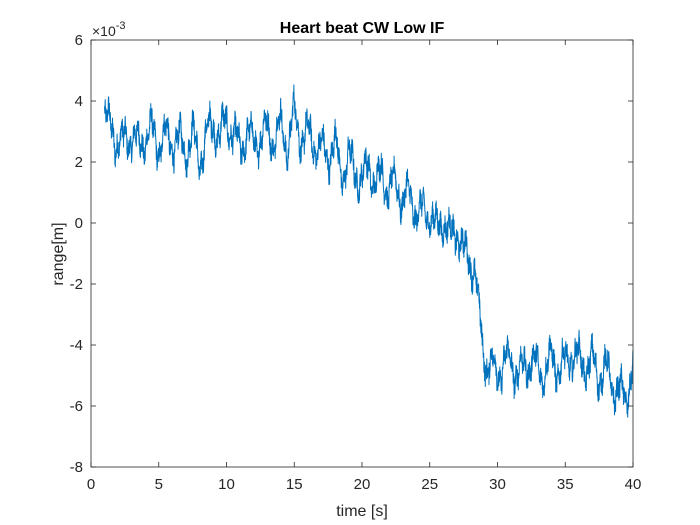  What do you see at coordinates (76, 406) in the screenshot?
I see `y-tick-label: -6` at bounding box center [76, 406].